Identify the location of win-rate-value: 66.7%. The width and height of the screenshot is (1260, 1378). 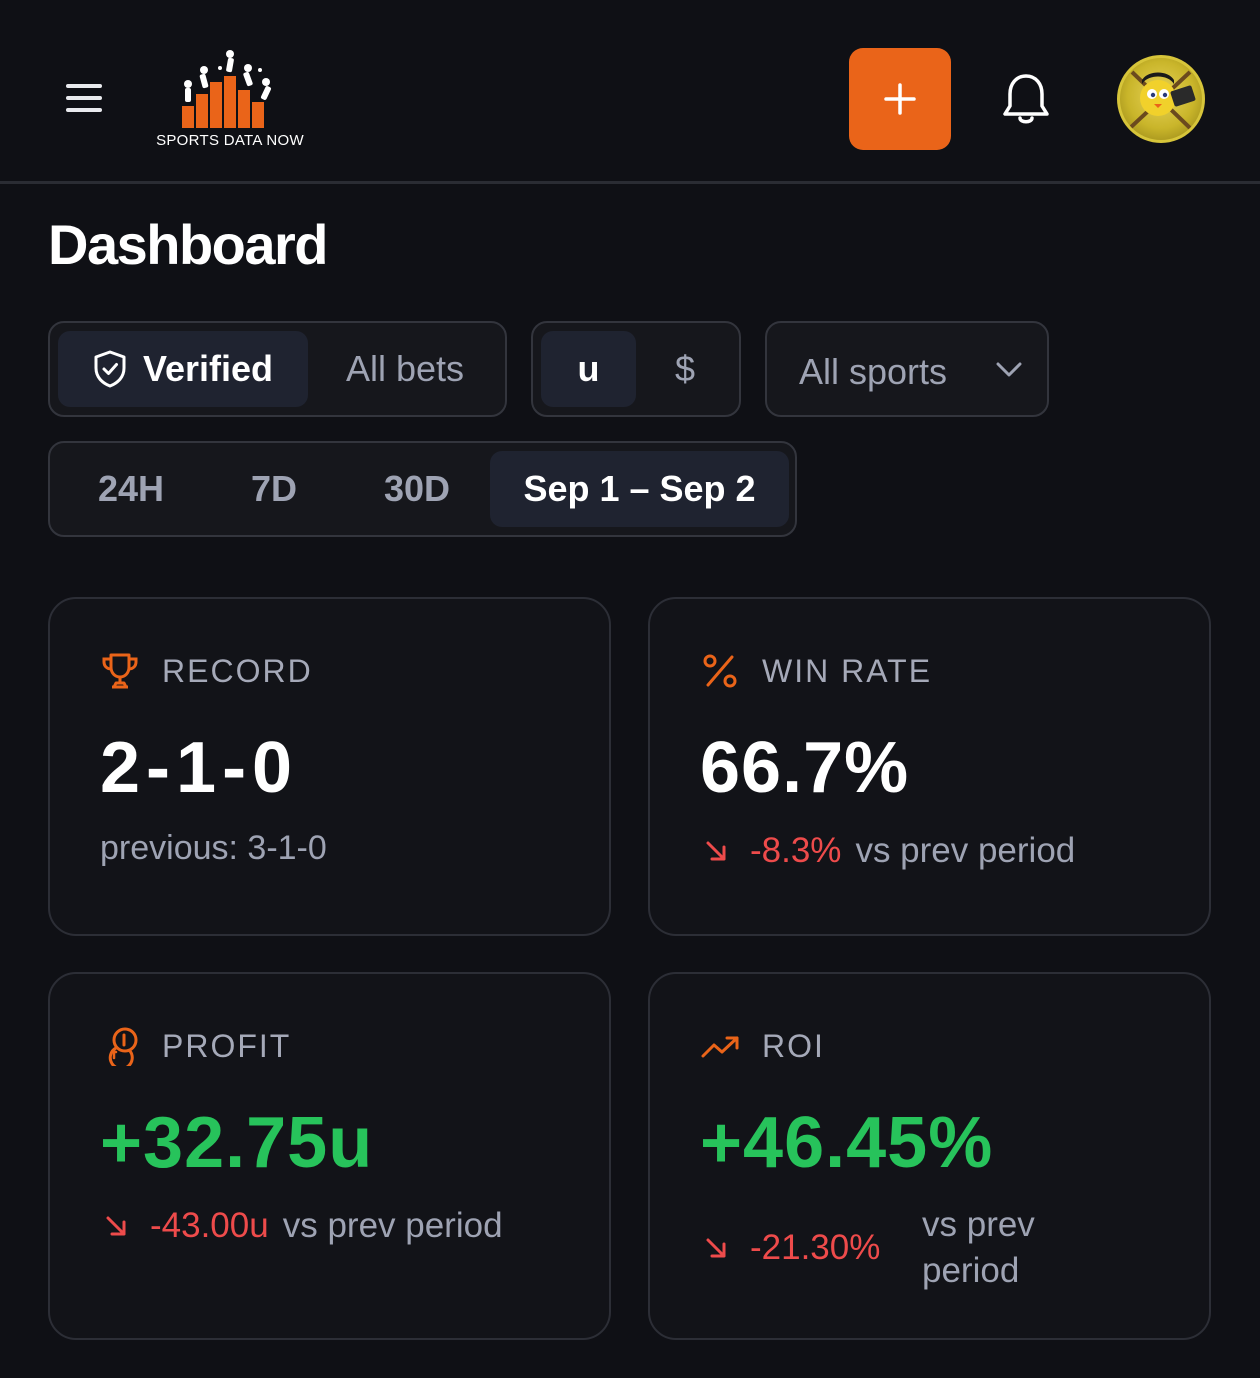
(805, 768).